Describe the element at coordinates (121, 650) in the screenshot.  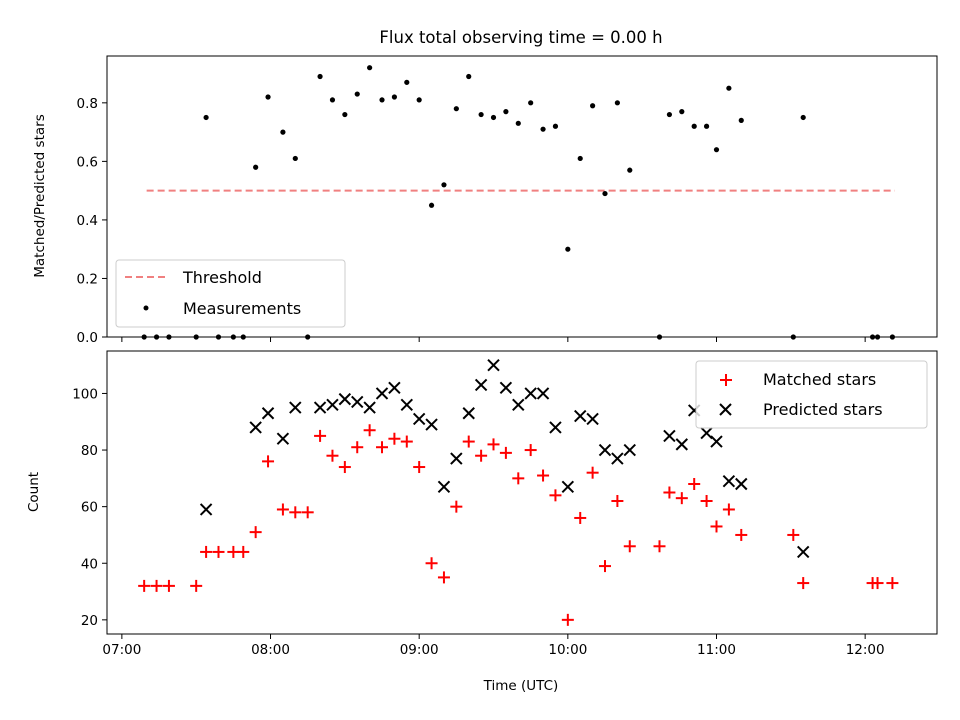
I see `x-tick-label: 07:00` at that location.